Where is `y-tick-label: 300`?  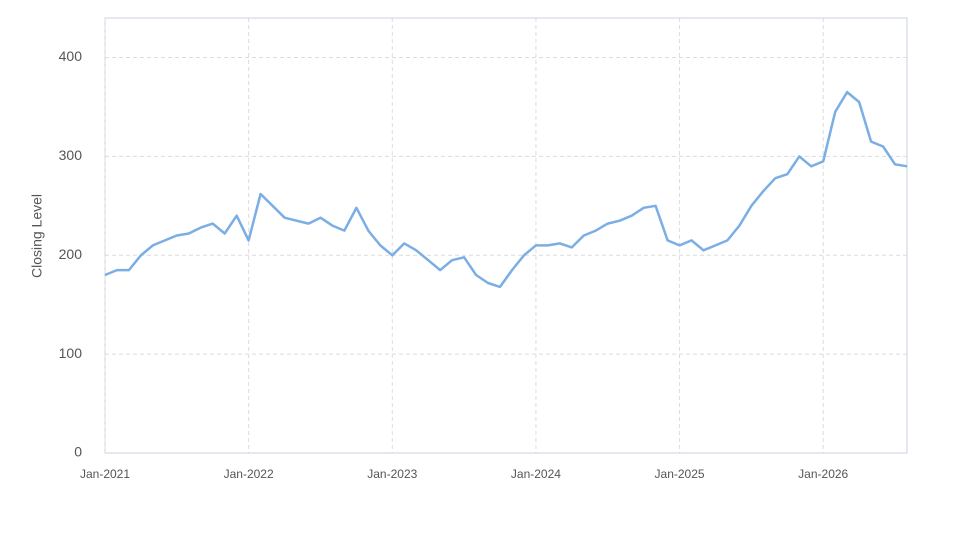 y-tick-label: 300 is located at coordinates (71, 155).